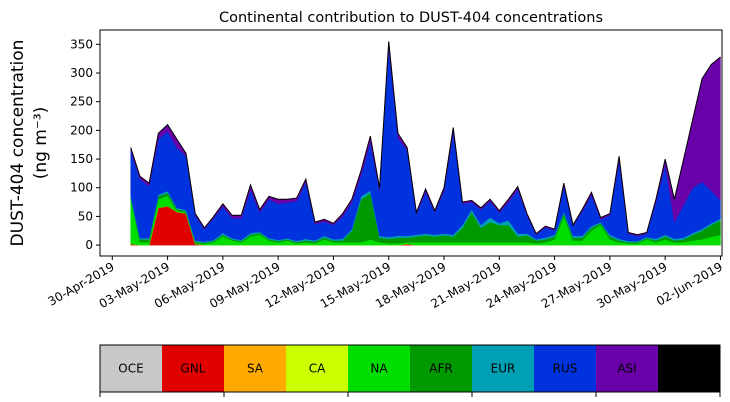  I want to click on y-tick-label: 50, so click(85, 216).